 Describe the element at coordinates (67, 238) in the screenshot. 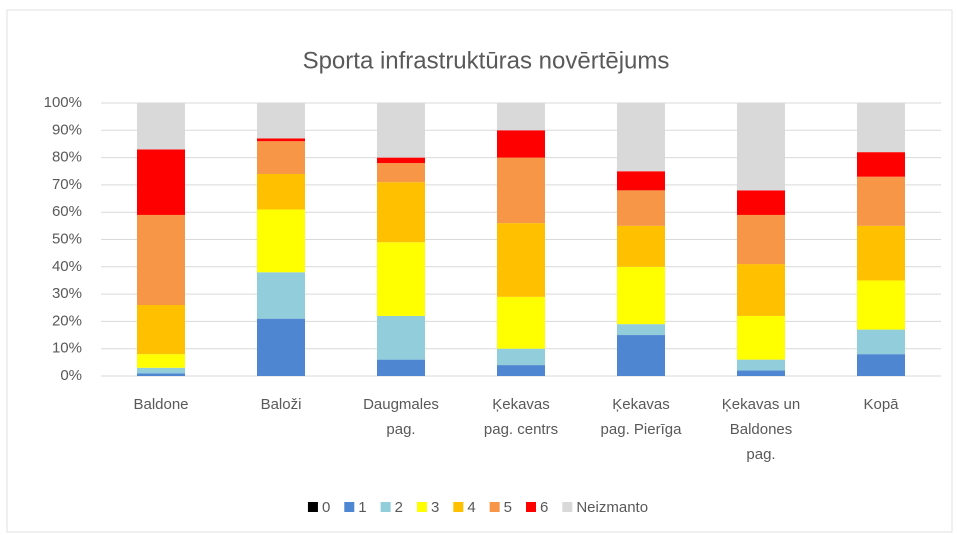

I see `y-tick-label: 50%` at that location.